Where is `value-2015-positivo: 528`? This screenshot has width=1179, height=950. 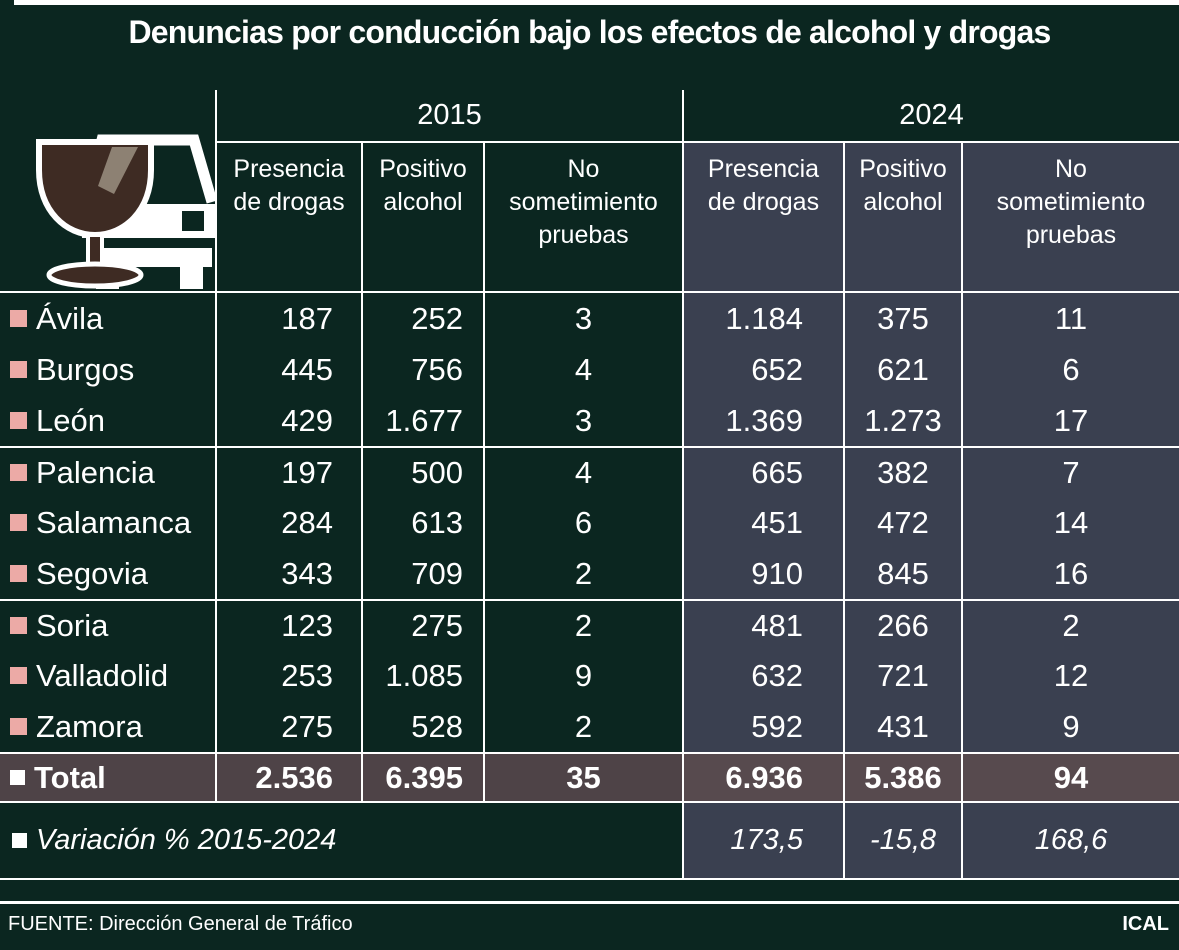 value-2015-positivo: 528 is located at coordinates (422, 726).